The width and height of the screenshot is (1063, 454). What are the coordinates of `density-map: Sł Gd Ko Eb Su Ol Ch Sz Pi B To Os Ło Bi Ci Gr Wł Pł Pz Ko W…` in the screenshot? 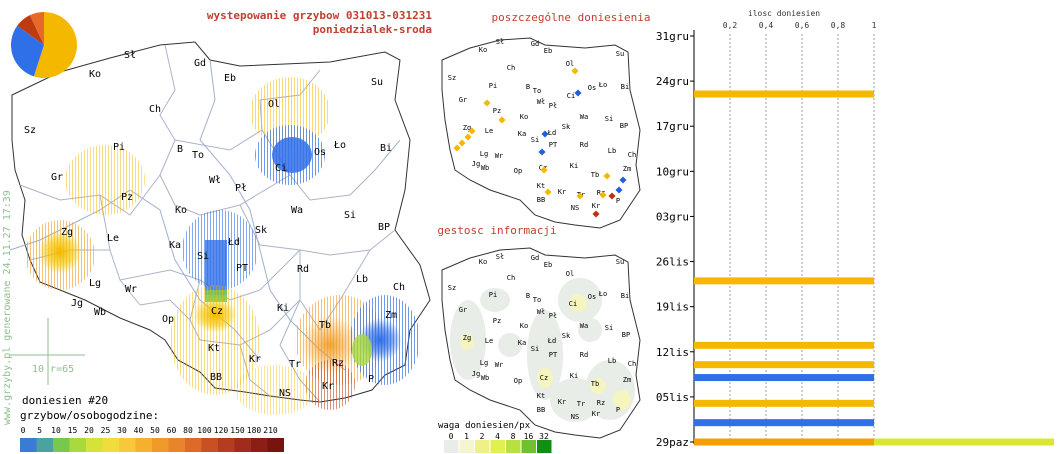 It's located at (541, 343).